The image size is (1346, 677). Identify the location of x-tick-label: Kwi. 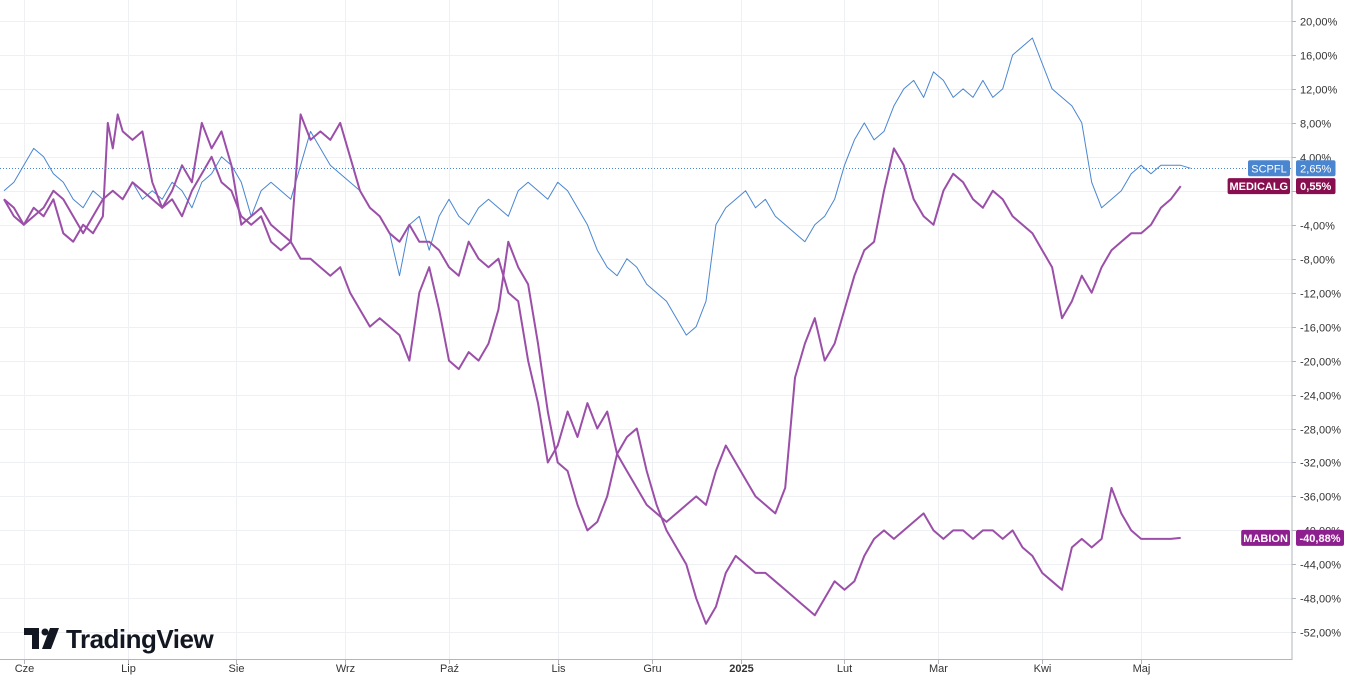
(1043, 669).